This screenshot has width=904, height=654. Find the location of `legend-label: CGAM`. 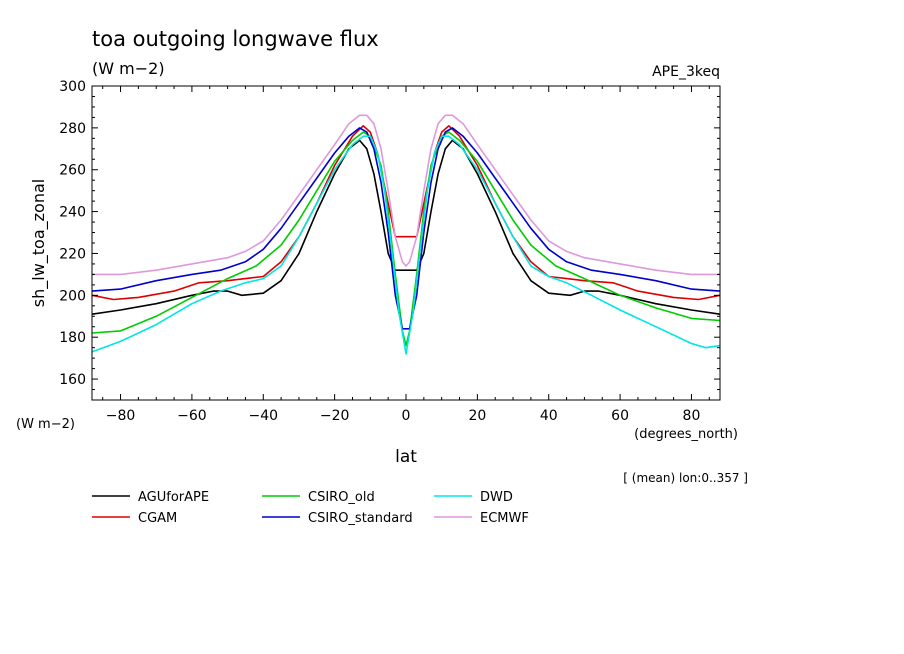

legend-label: CGAM is located at coordinates (157, 518).